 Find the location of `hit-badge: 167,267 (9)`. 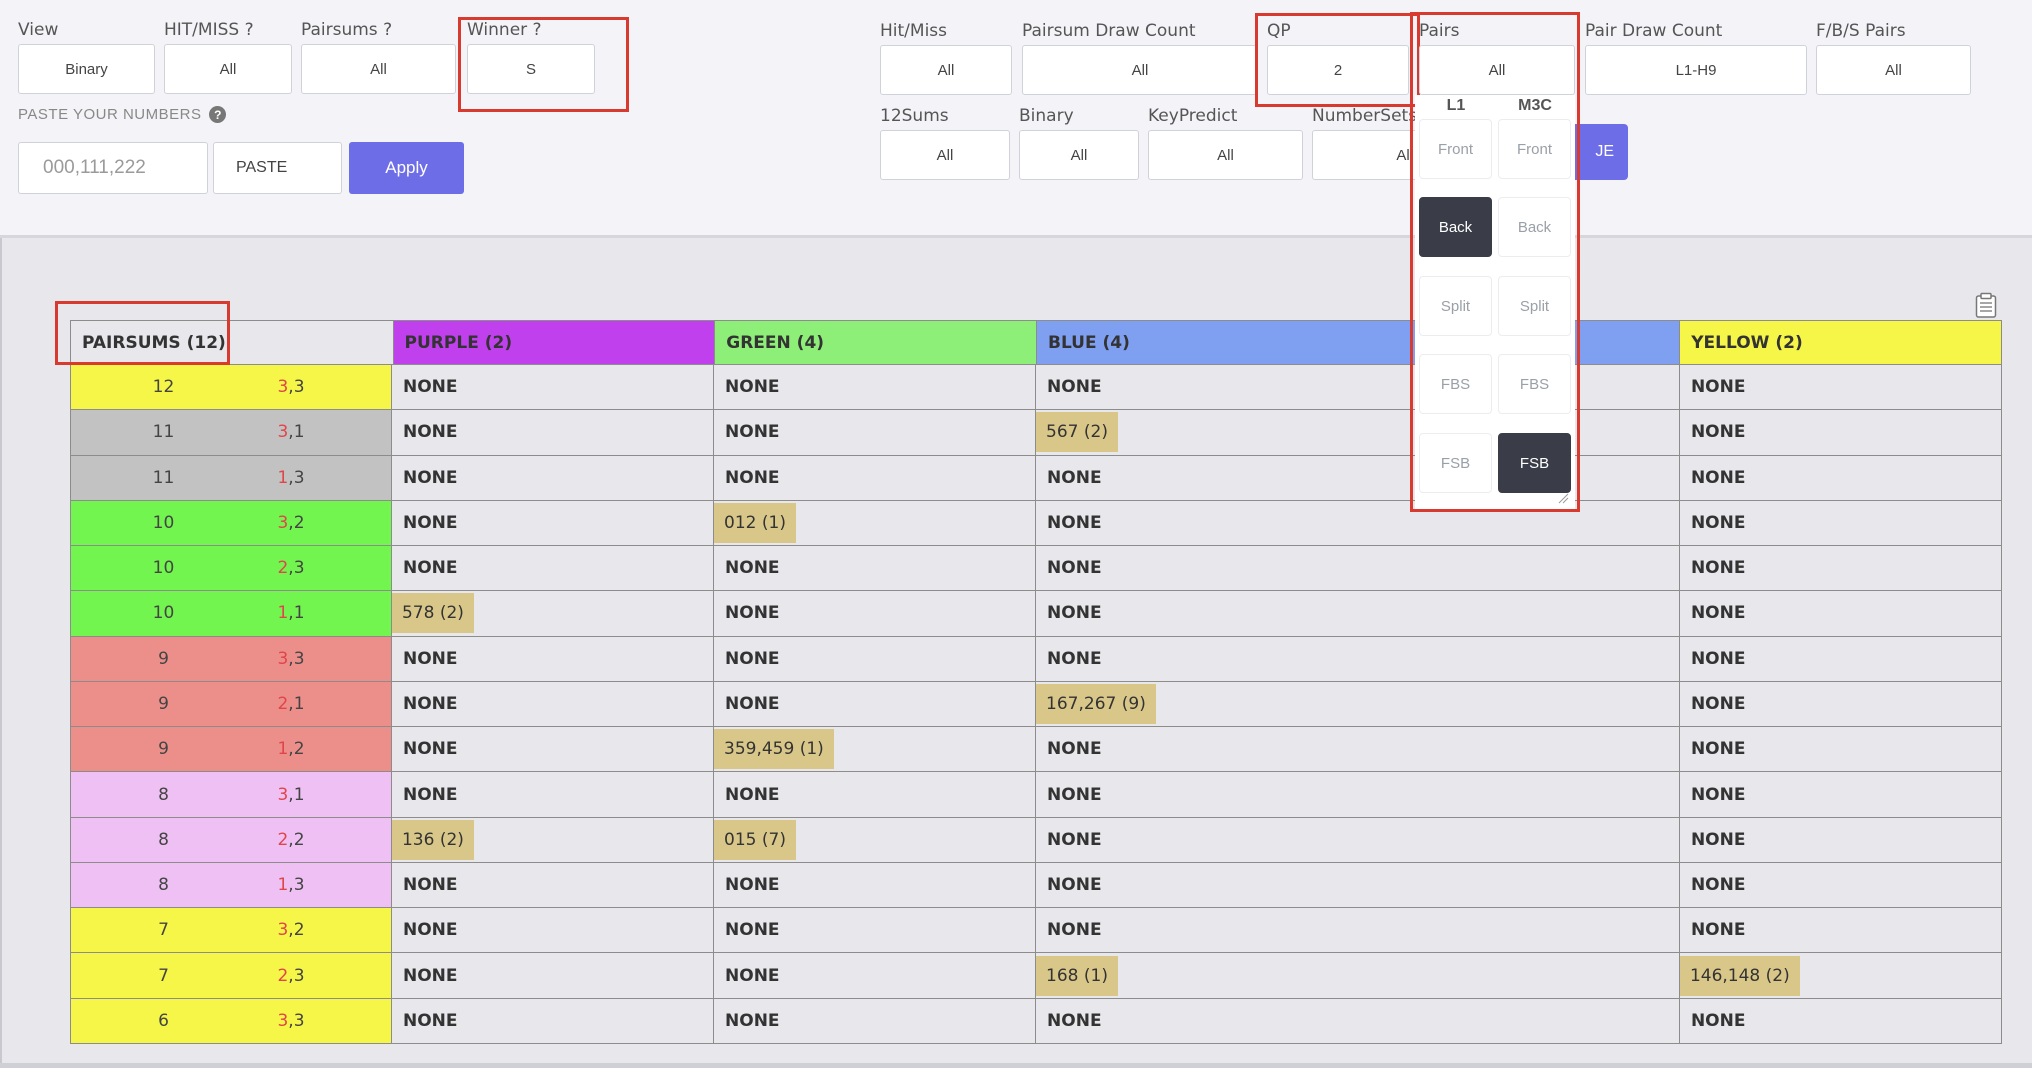

hit-badge: 167,267 (9) is located at coordinates (1096, 703).